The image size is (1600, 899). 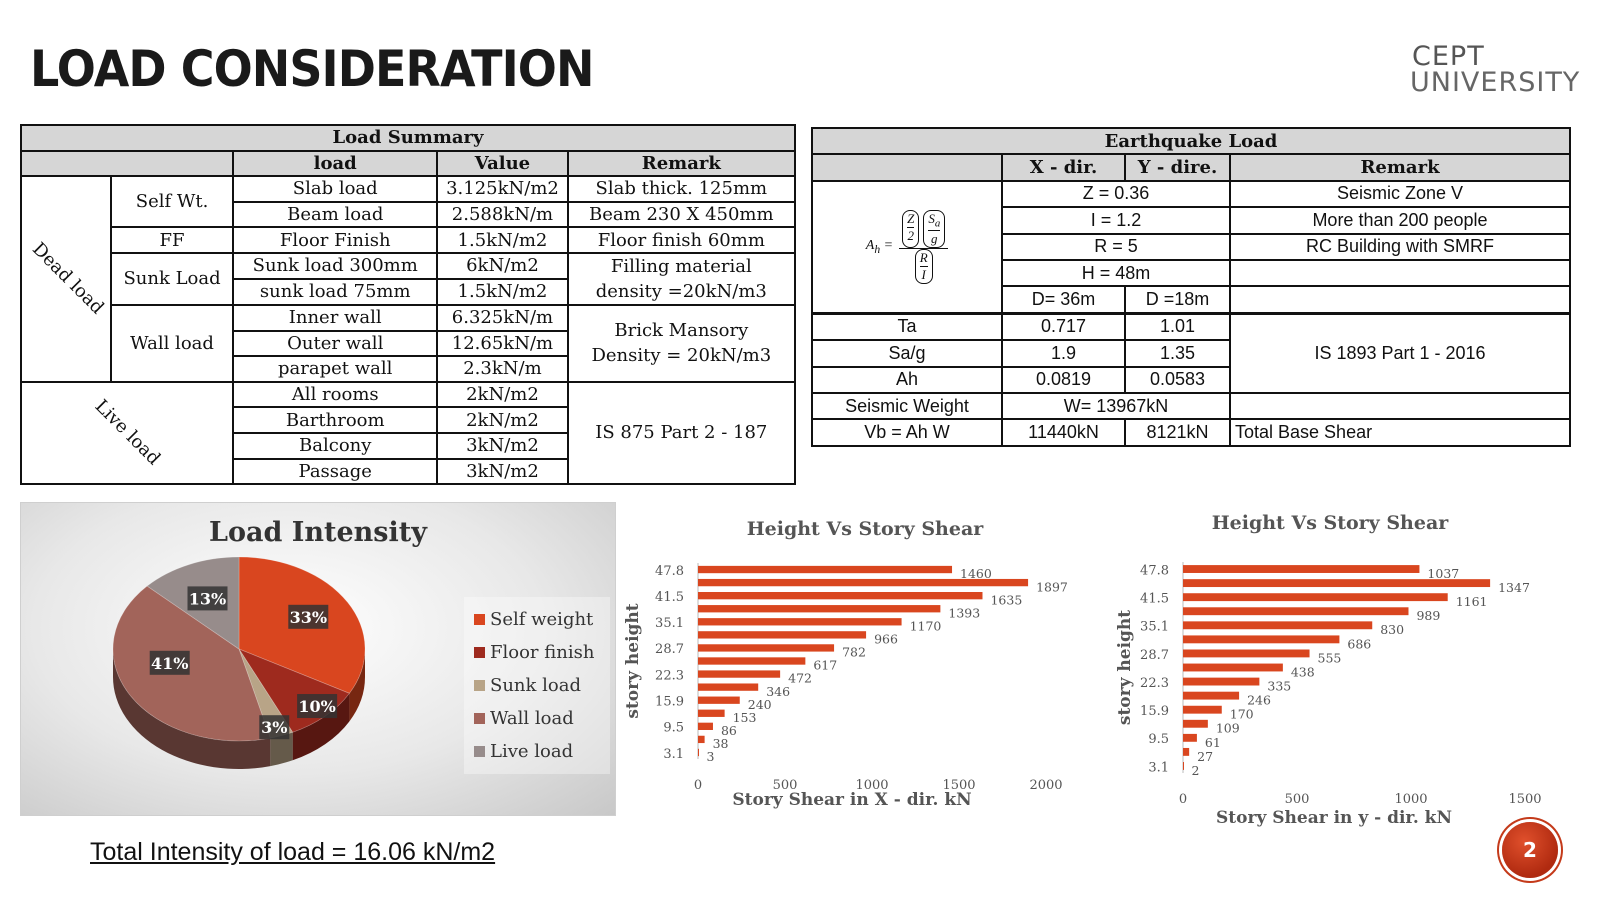 I want to click on chart-title: Height Vs Story Shear, so click(x=866, y=529).